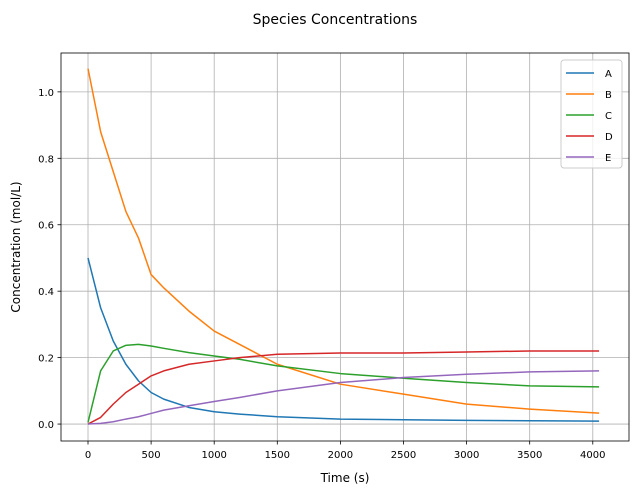 Image resolution: width=638 pixels, height=498 pixels. I want to click on x-tick-label: 500, so click(151, 455).